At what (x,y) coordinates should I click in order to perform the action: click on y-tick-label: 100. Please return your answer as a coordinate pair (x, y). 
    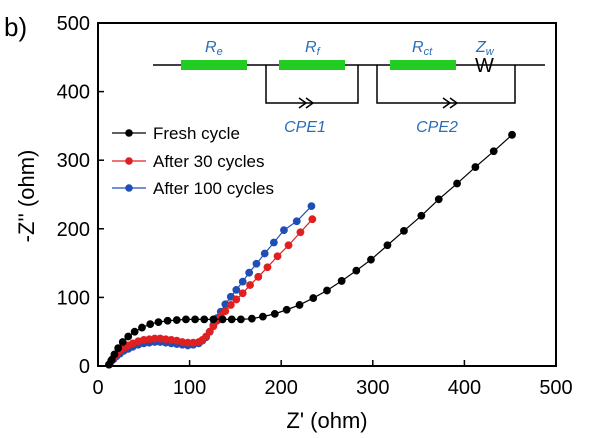
    Looking at the image, I should click on (73, 298).